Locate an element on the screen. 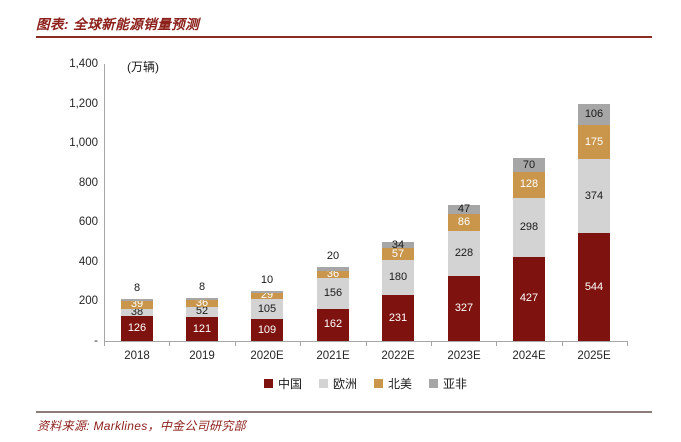 The image size is (681, 442). bar-value-label: 39 is located at coordinates (137, 304).